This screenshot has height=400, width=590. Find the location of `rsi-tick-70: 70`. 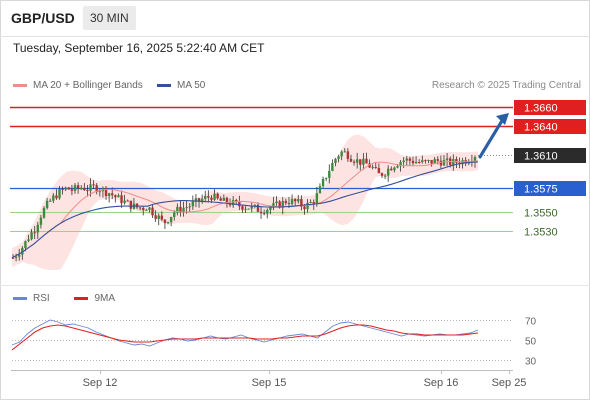

rsi-tick-70: 70 is located at coordinates (531, 322).